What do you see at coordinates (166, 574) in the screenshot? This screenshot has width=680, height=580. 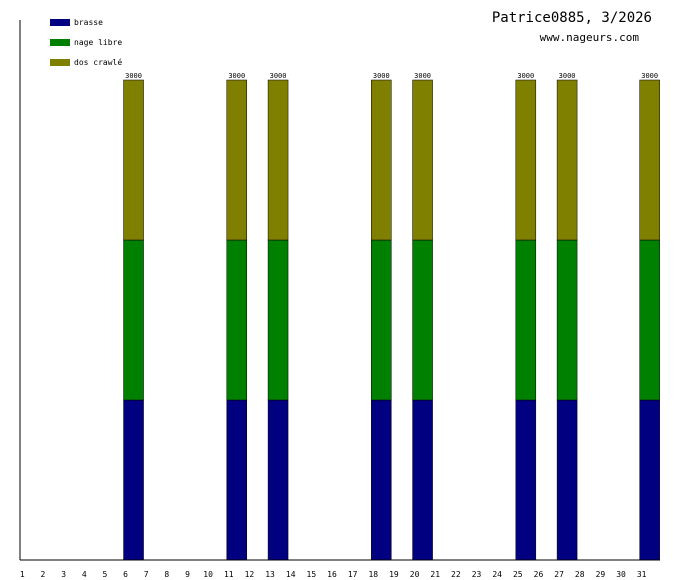 I see `x-tick-label-8: 8` at bounding box center [166, 574].